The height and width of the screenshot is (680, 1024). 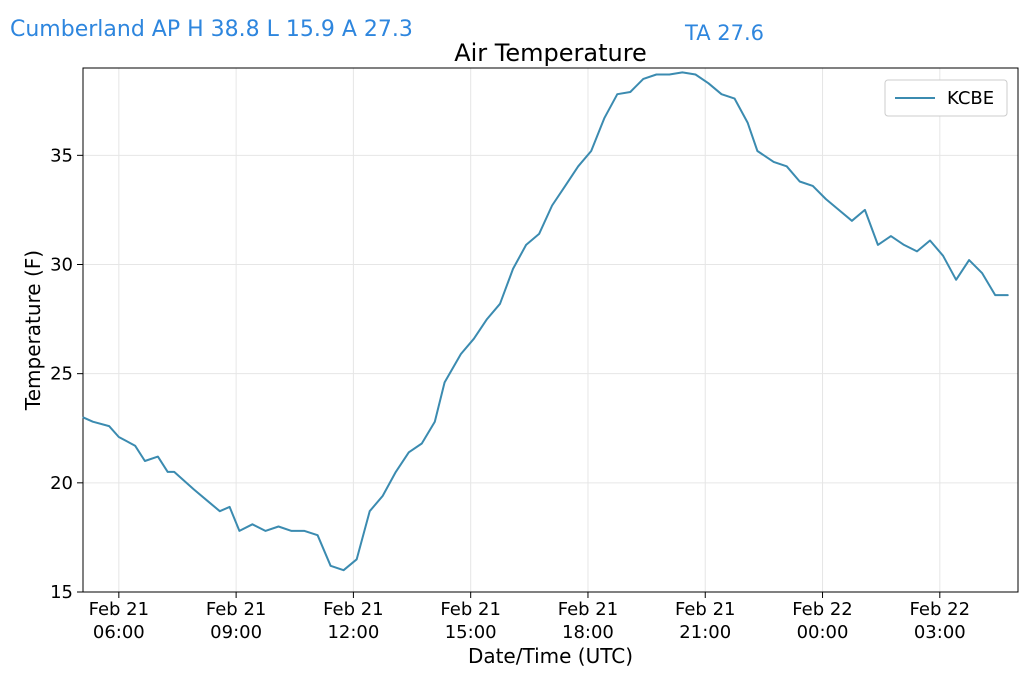 What do you see at coordinates (705, 632) in the screenshot?
I see `x-tick-label-time: 21:00` at bounding box center [705, 632].